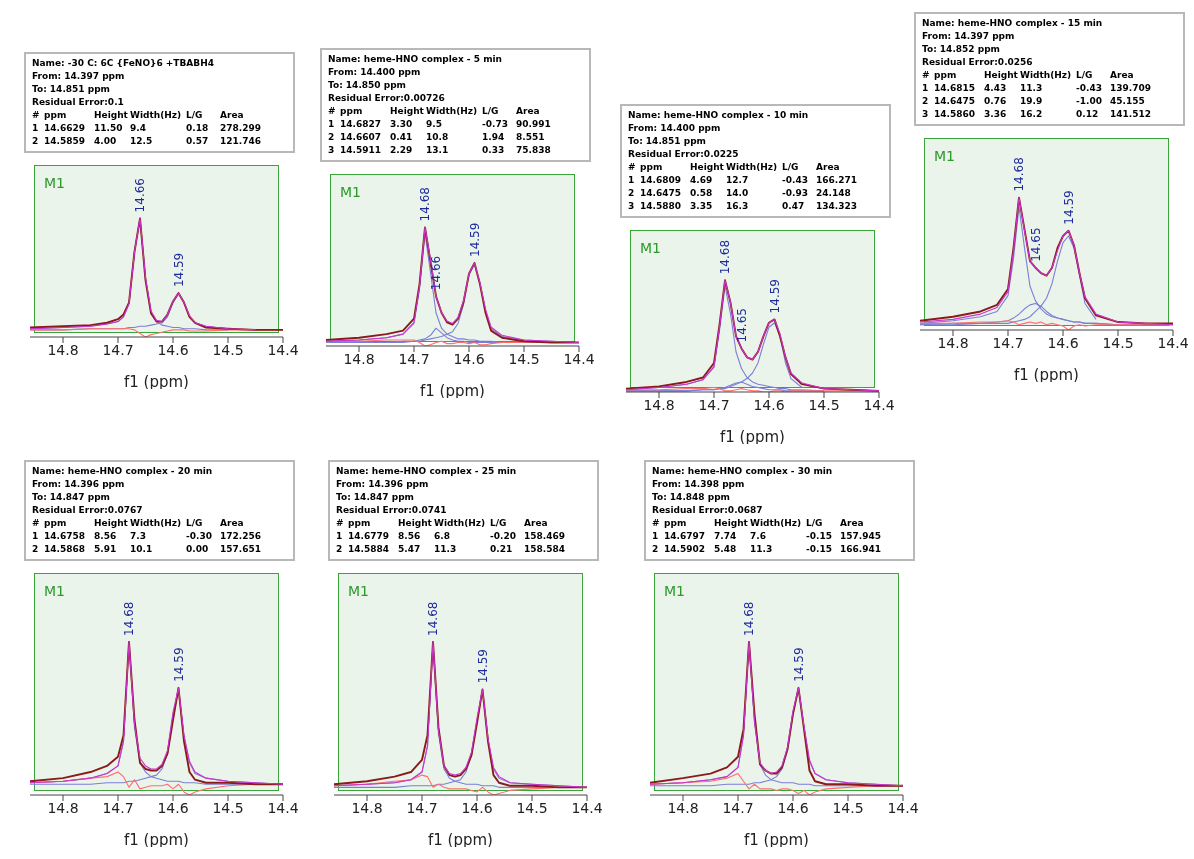 Image resolution: width=1194 pixels, height=859 pixels. What do you see at coordinates (1013, 23) in the screenshot?
I see `text: Name: heme-HNO complex - 15 min` at bounding box center [1013, 23].